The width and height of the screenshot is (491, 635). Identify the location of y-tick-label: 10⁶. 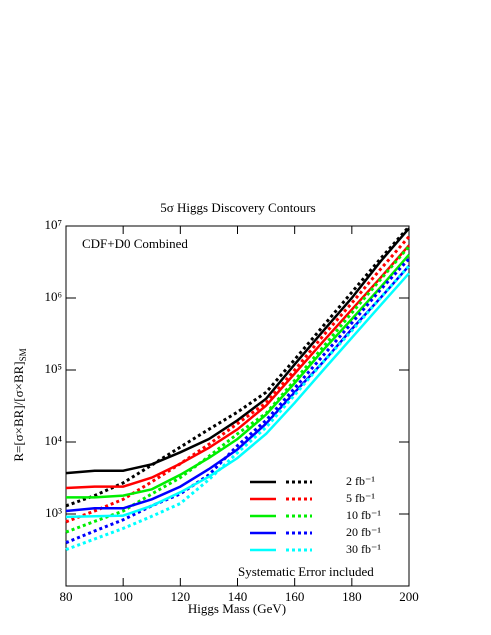
(53, 296).